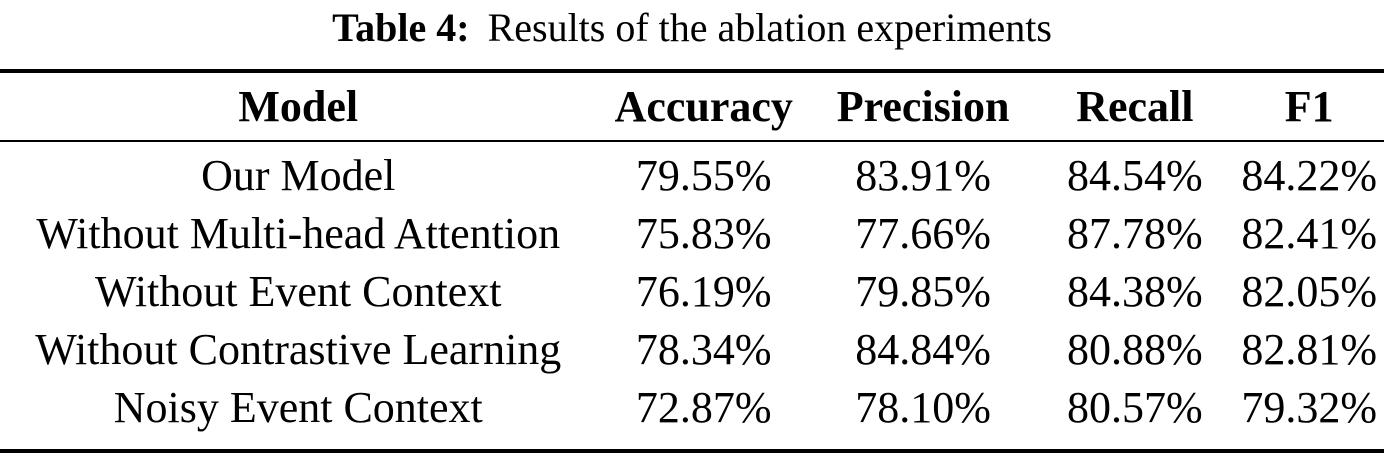 Image resolution: width=1384 pixels, height=457 pixels. What do you see at coordinates (1135, 106) in the screenshot?
I see `column-header-recall: Recall` at bounding box center [1135, 106].